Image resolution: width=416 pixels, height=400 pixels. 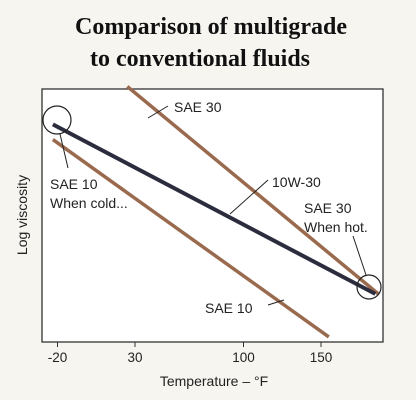 What do you see at coordinates (198, 107) in the screenshot?
I see `annotation-sae30-top: SAE 30` at bounding box center [198, 107].